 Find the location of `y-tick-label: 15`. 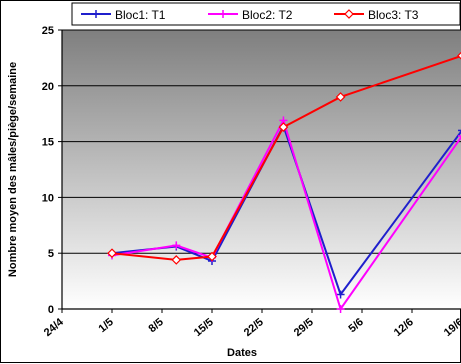

y-tick-label: 15 is located at coordinates (48, 143).